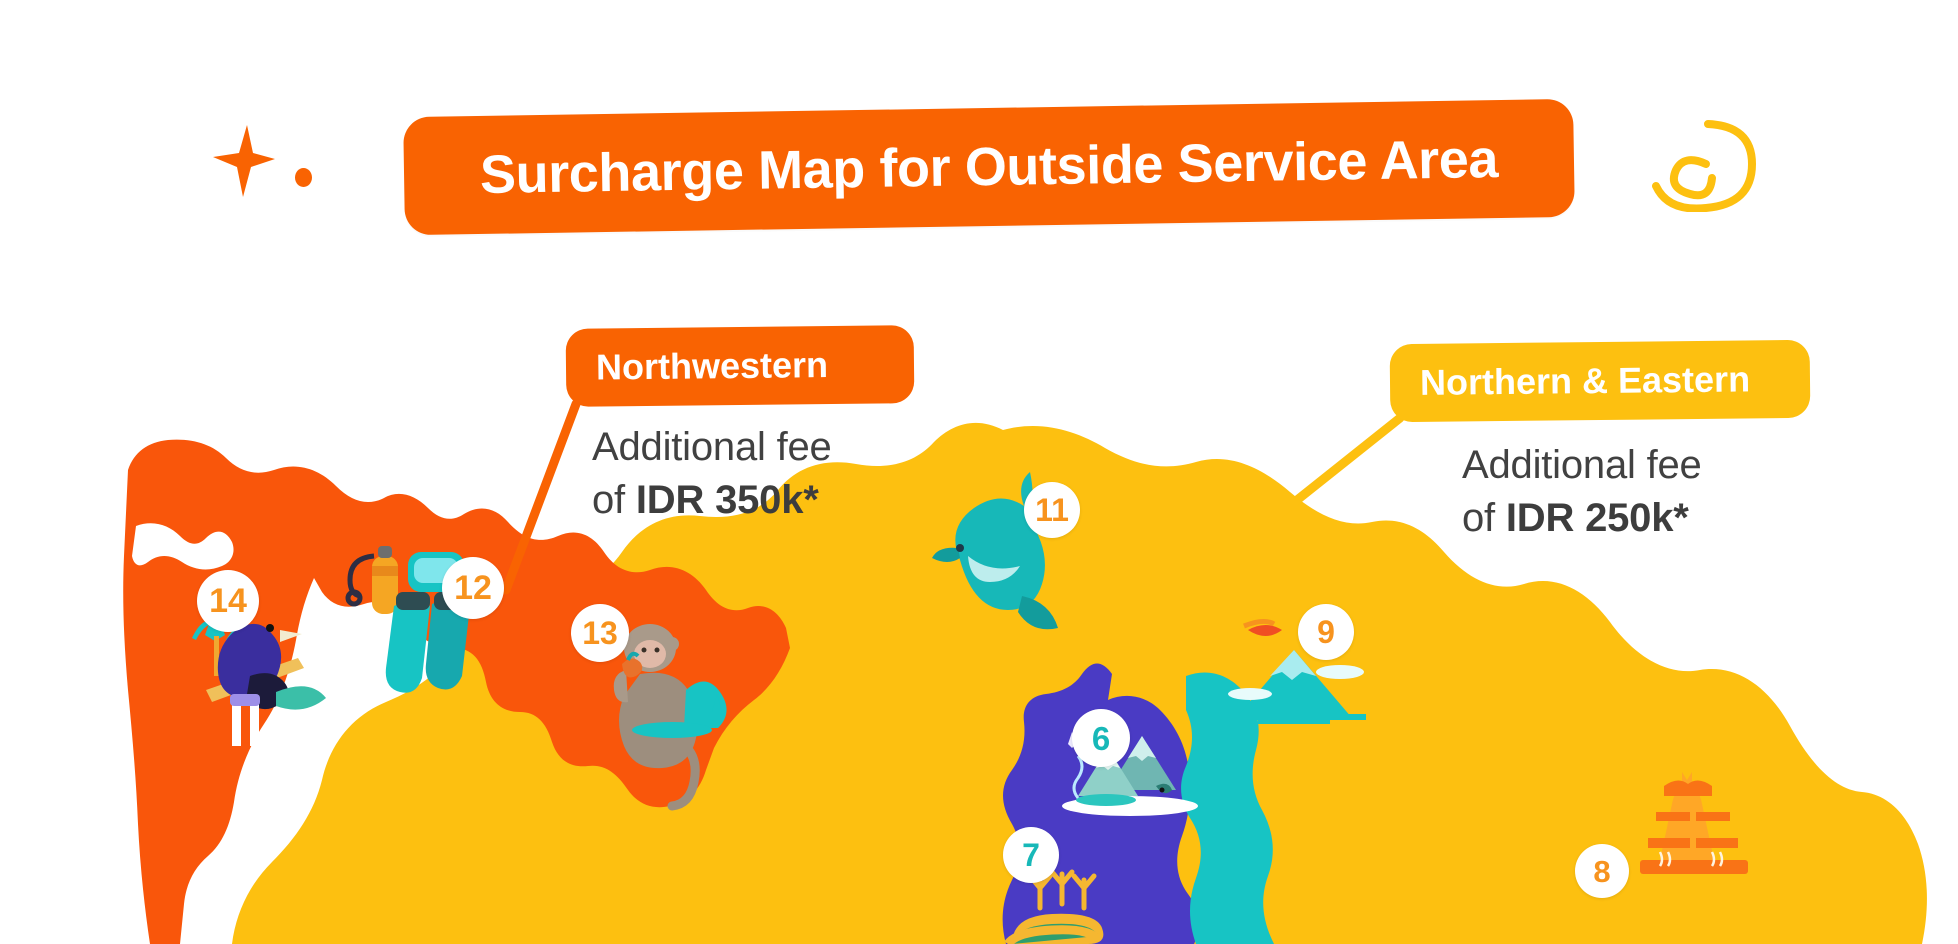 The width and height of the screenshot is (1958, 944). Describe the element at coordinates (1227, 808) in the screenshot. I see `map-region-teal` at that location.